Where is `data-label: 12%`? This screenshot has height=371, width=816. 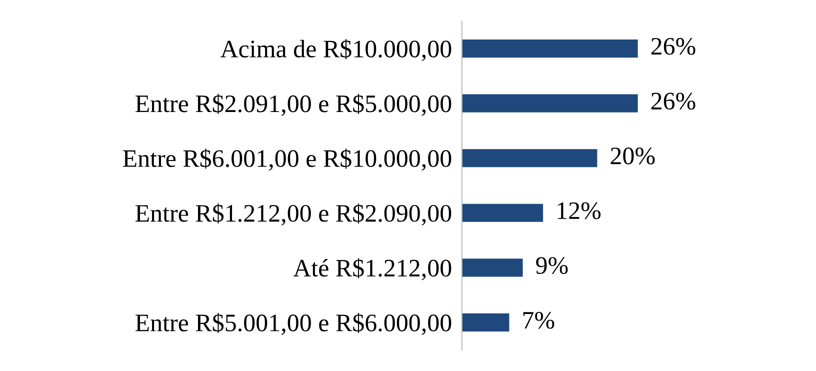
data-label: 12% is located at coordinates (579, 211).